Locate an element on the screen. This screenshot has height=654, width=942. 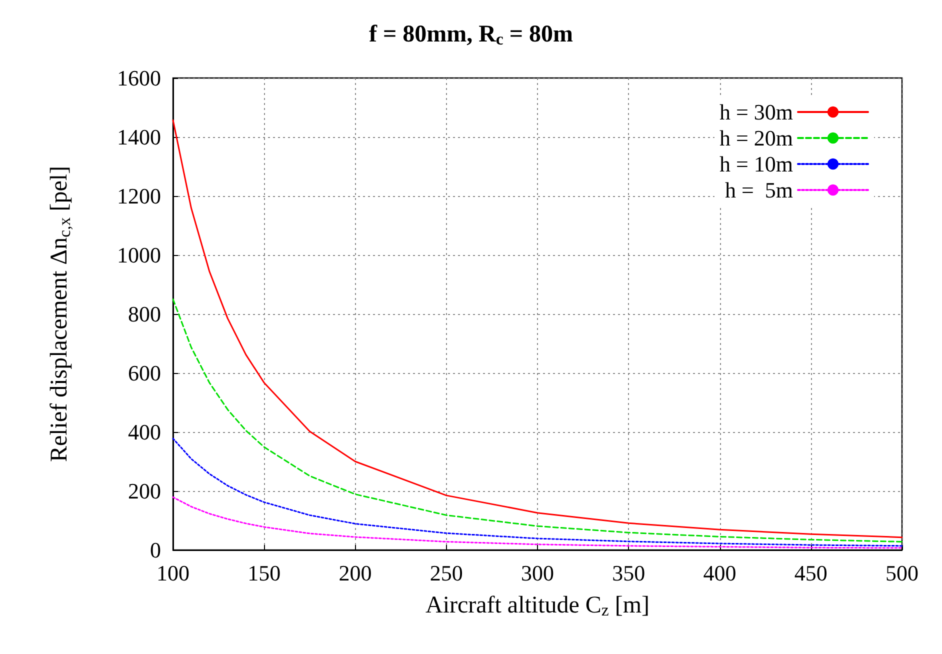
x-tick-label: 200 is located at coordinates (355, 573).